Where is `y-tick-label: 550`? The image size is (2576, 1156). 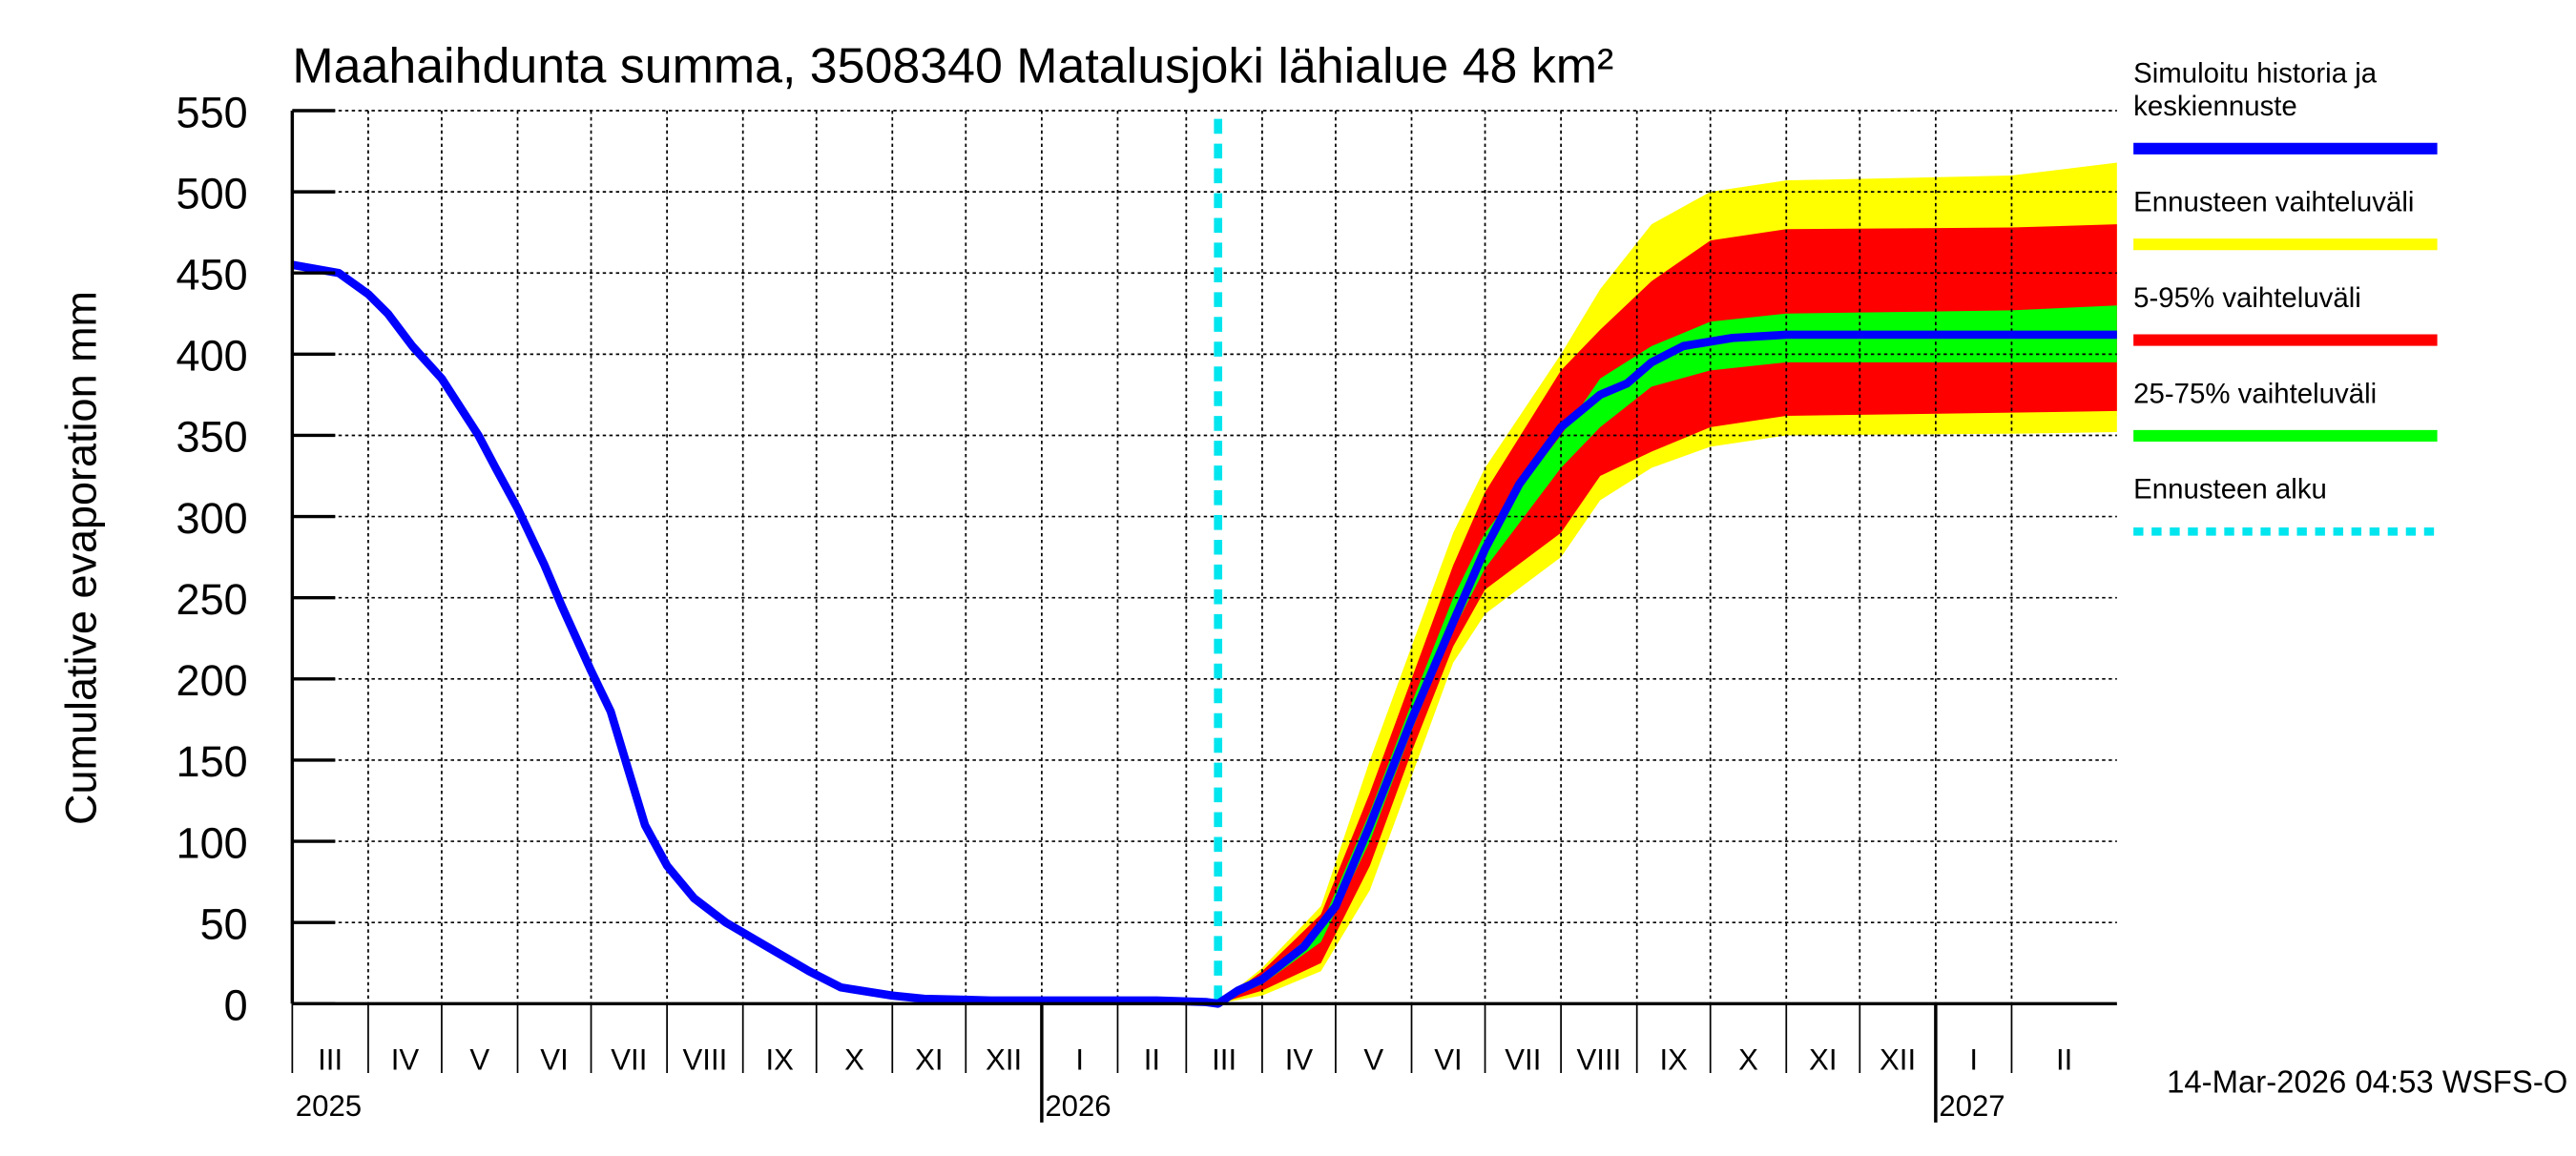
y-tick-label: 550 is located at coordinates (212, 112).